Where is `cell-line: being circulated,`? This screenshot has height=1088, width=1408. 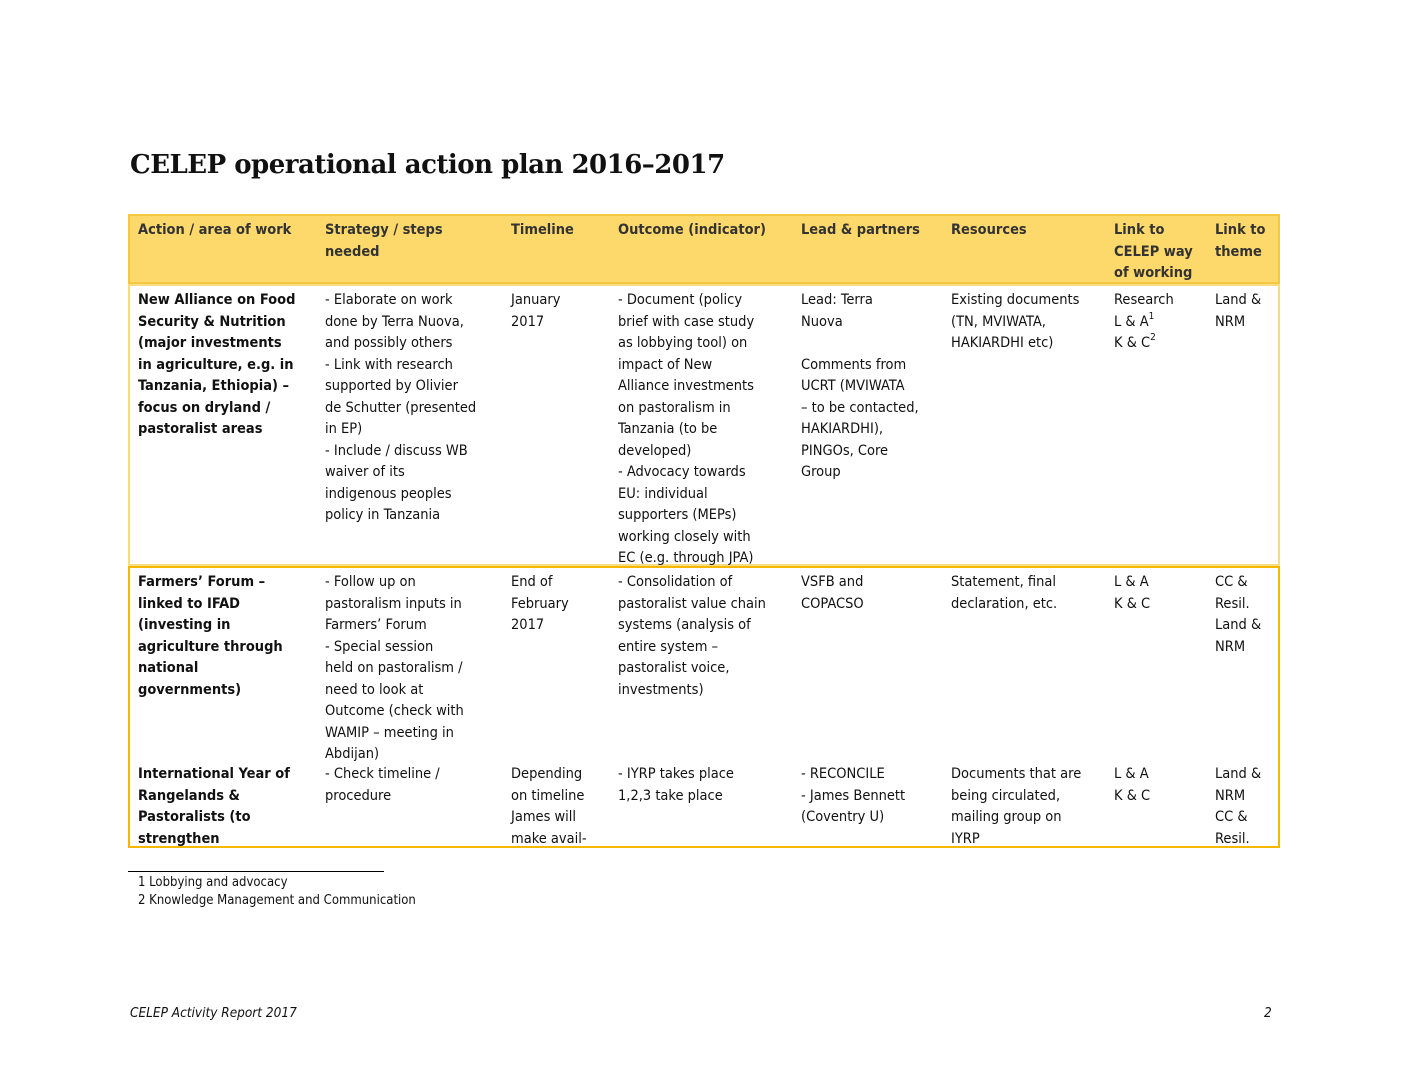
cell-line: being circulated, is located at coordinates (1006, 795).